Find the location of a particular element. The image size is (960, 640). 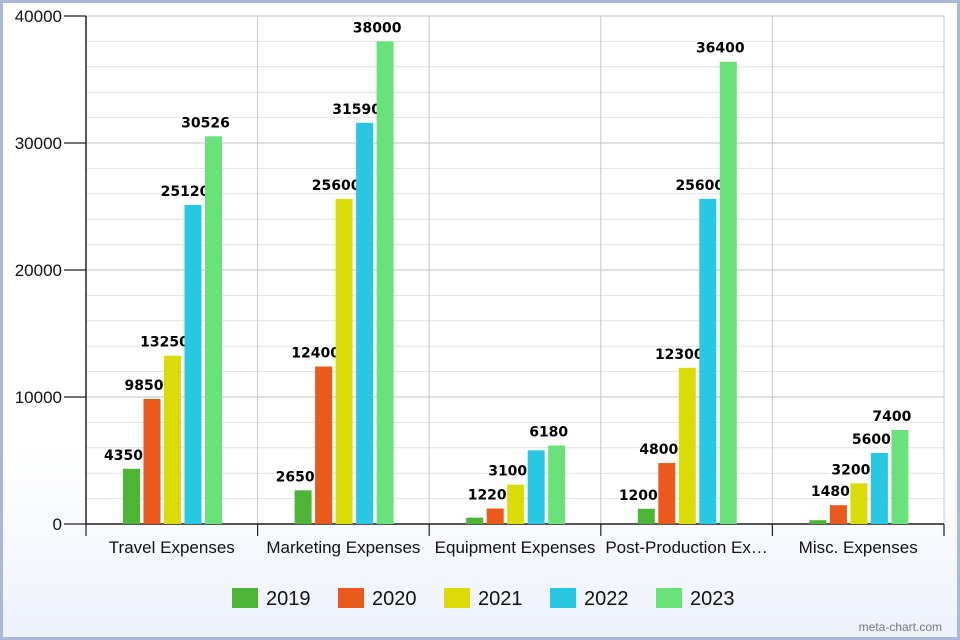

legend-swatch-2022 is located at coordinates (563, 598).